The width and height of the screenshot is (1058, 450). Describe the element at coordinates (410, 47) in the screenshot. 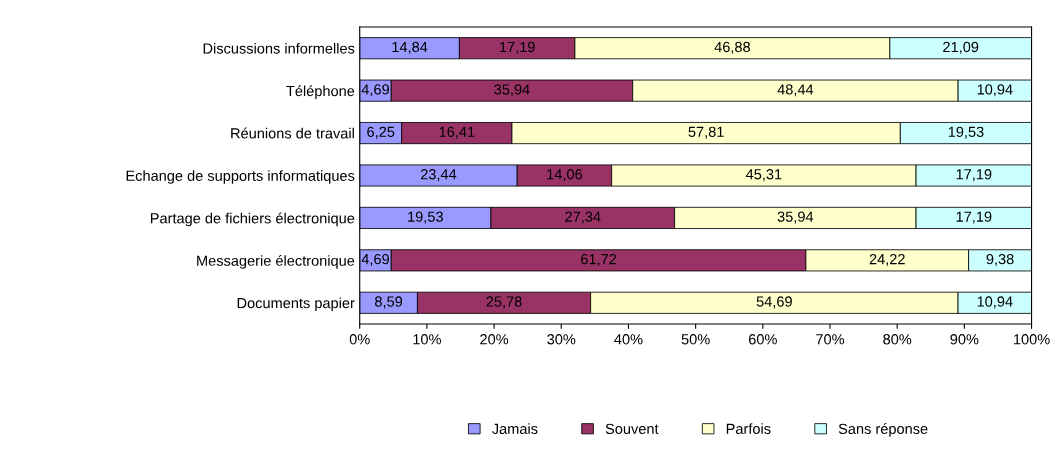

I see `data-label: 14,84` at that location.